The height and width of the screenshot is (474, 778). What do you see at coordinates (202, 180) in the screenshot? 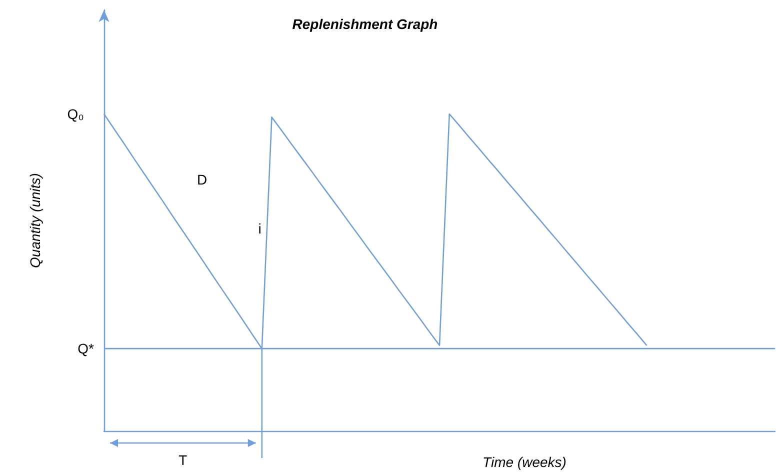
I see `annotation: D` at bounding box center [202, 180].